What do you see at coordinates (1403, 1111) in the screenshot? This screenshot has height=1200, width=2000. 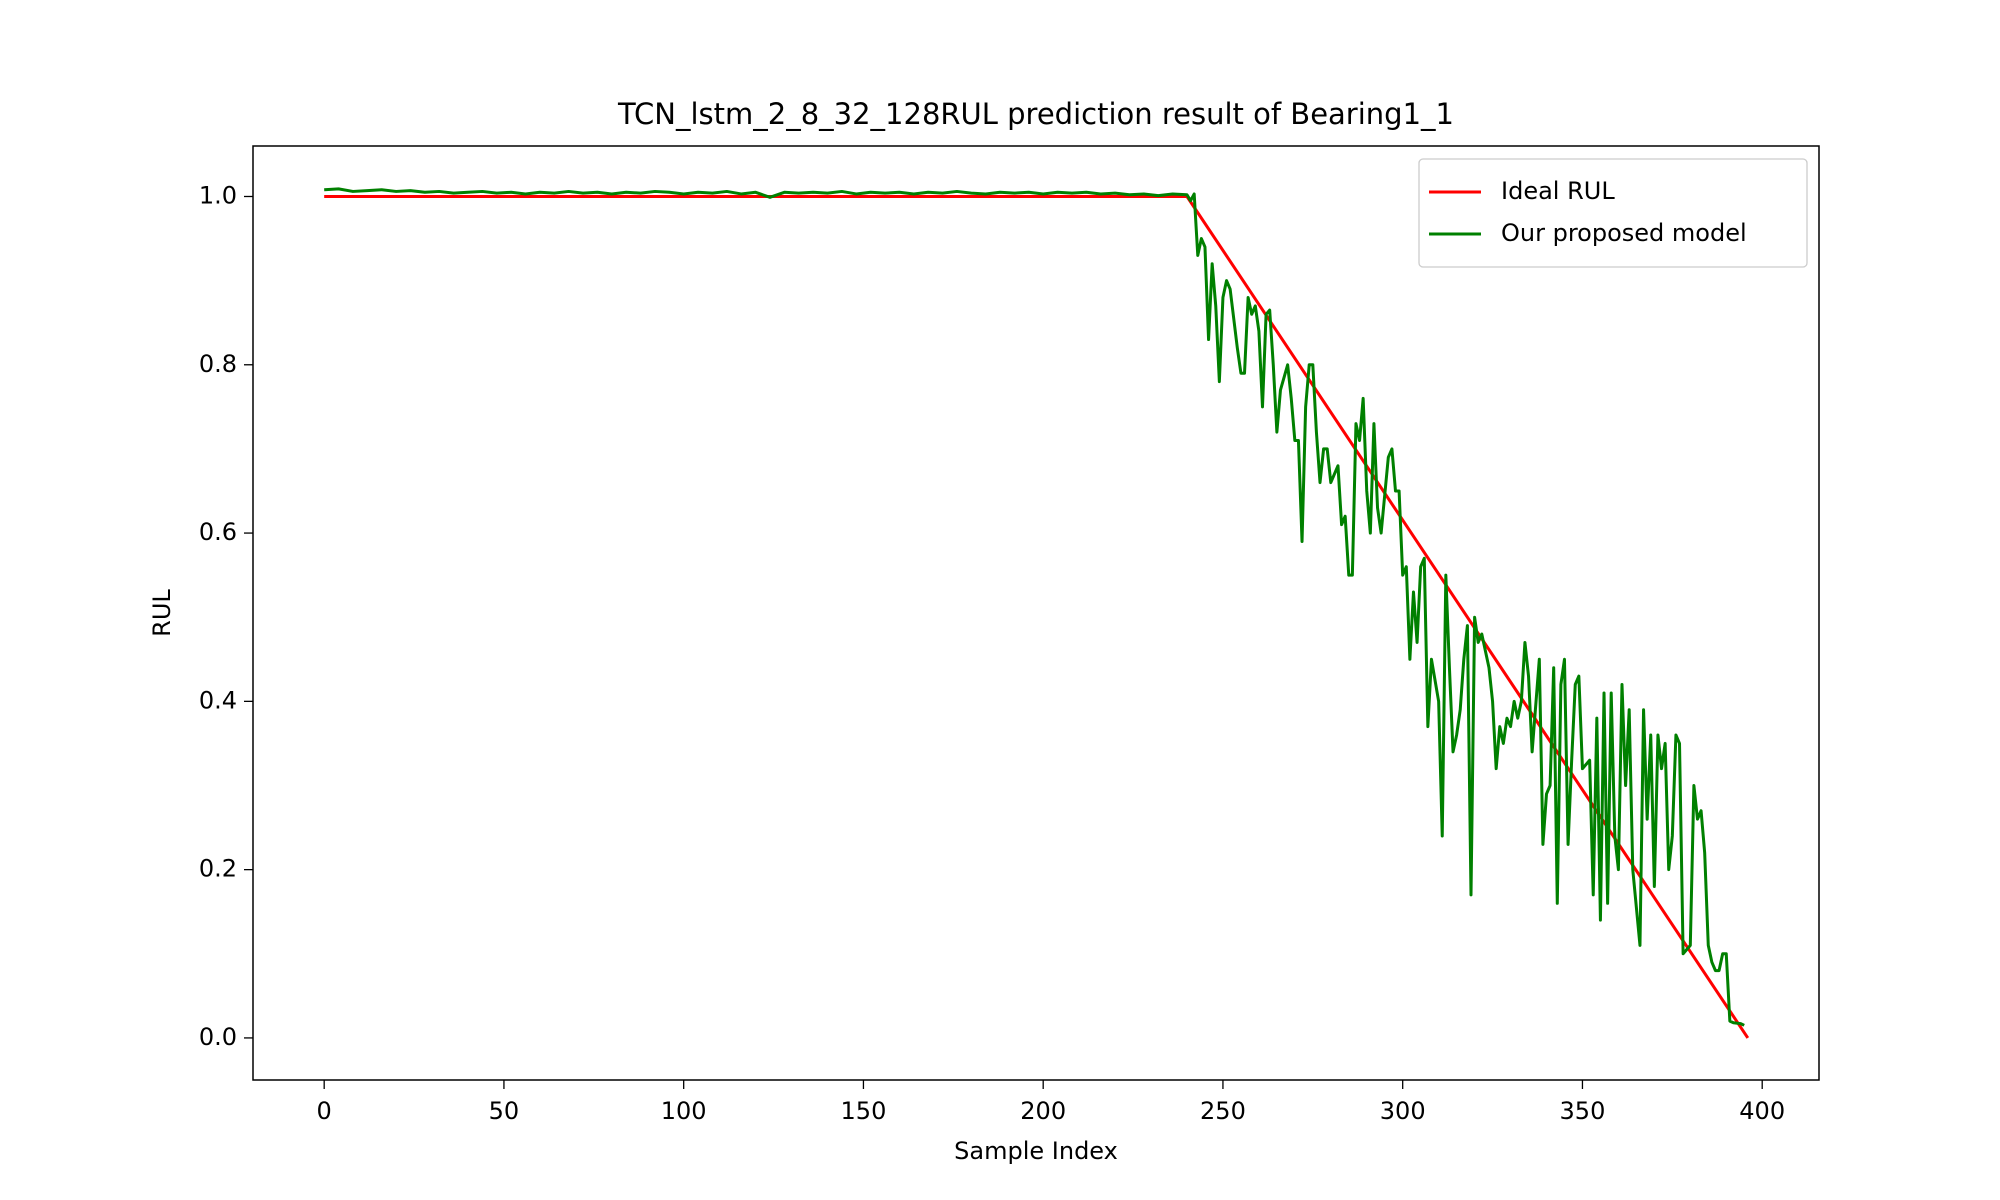 I see `x-tick-label: 300` at bounding box center [1403, 1111].